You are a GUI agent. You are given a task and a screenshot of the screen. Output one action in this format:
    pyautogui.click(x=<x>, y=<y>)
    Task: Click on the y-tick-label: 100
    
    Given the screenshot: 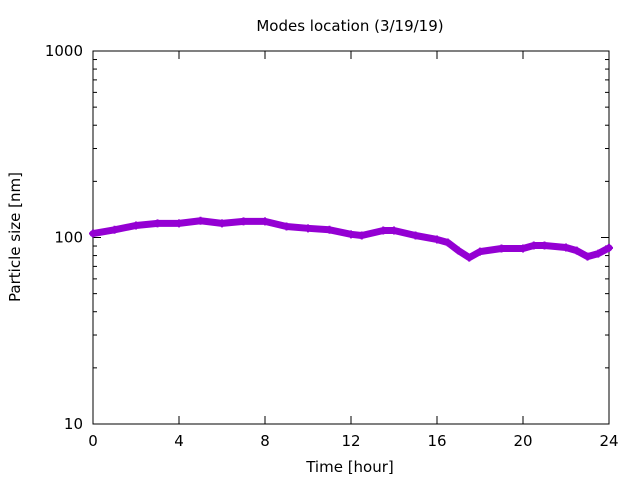 What is the action you would take?
    pyautogui.click(x=68, y=238)
    